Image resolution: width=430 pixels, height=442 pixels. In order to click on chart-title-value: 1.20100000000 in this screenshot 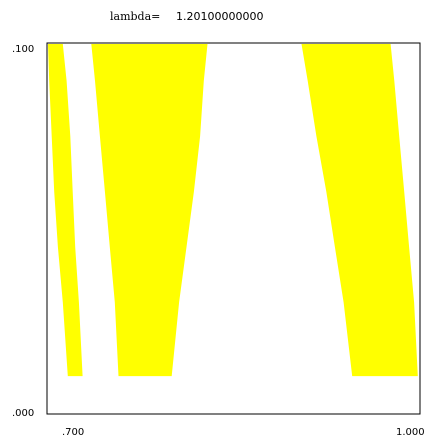, I will do `click(219, 16)`.